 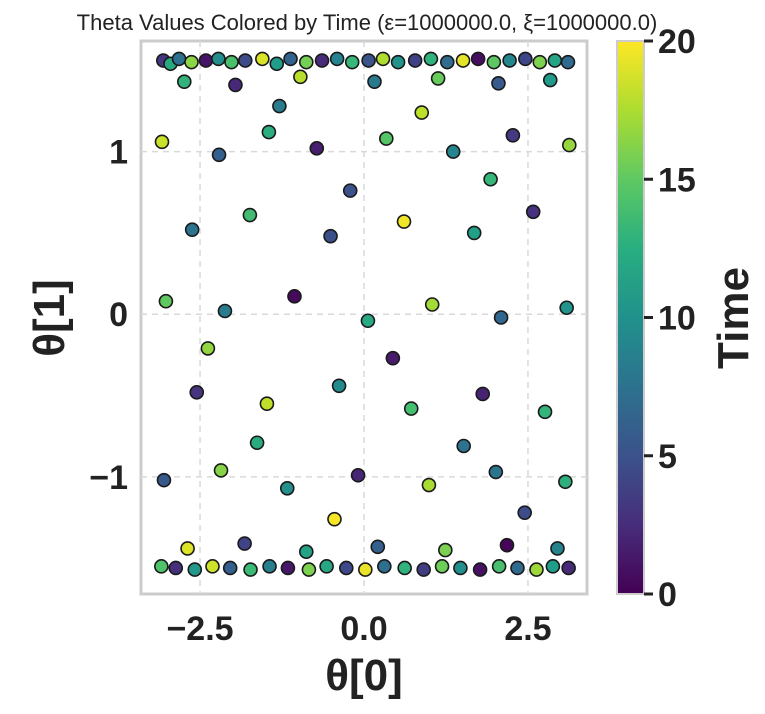 What do you see at coordinates (363, 629) in the screenshot?
I see `x-tick-label: 0.0` at bounding box center [363, 629].